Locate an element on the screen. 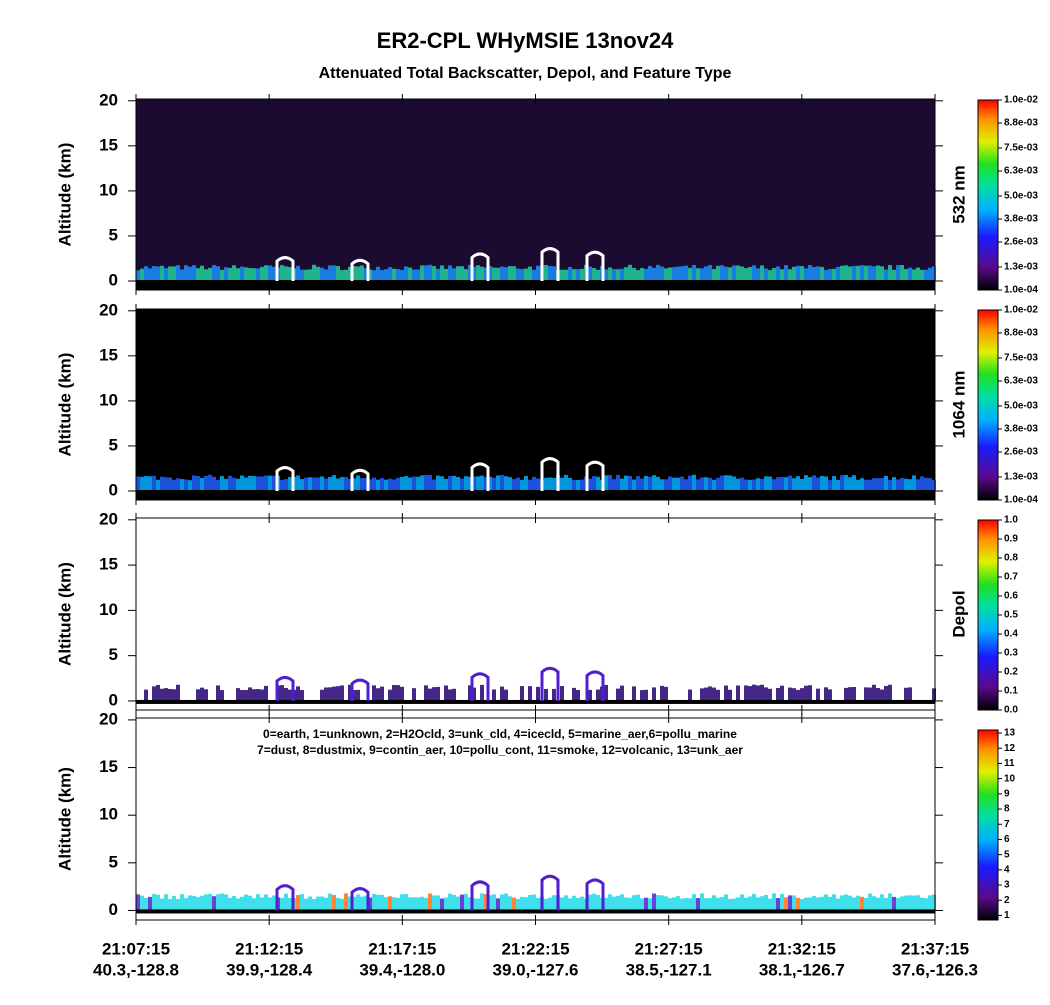 The image size is (1050, 1005). colorbar-tick-label: 8 is located at coordinates (1007, 809).